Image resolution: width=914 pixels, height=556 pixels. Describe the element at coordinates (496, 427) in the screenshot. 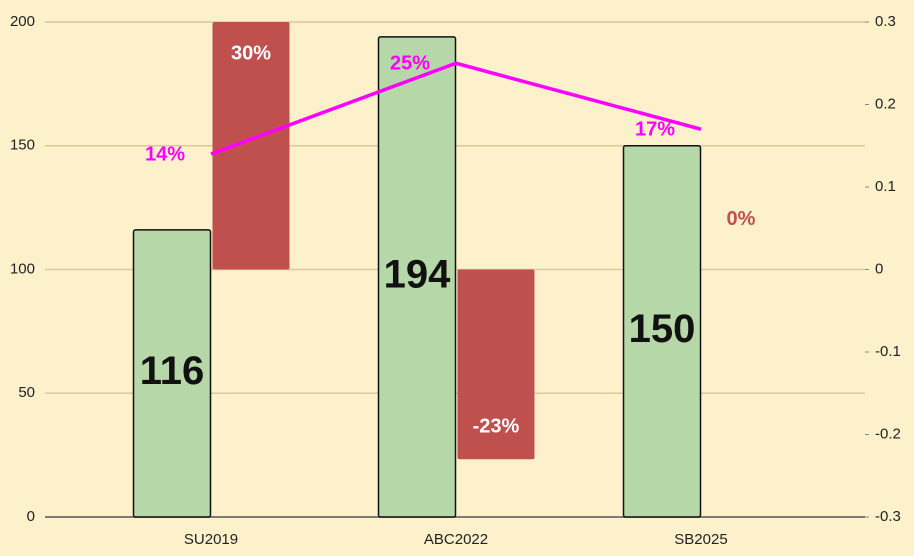

I see `bar-label: -23%` at that location.